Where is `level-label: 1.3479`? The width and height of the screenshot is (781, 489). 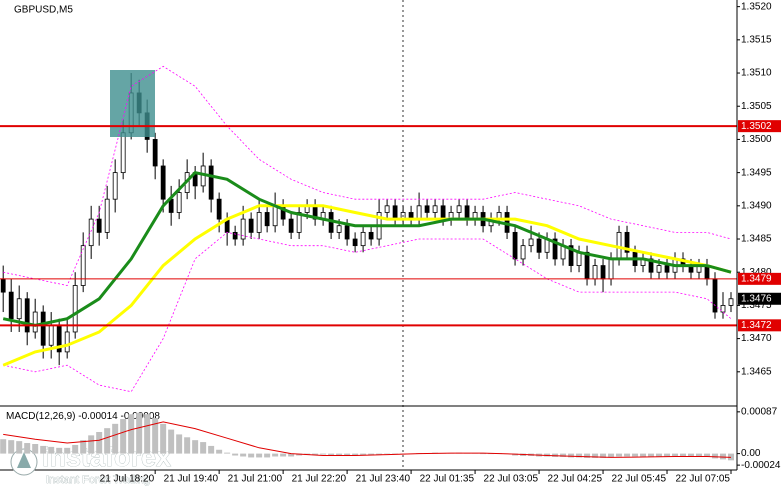 level-label: 1.3479 is located at coordinates (756, 278).